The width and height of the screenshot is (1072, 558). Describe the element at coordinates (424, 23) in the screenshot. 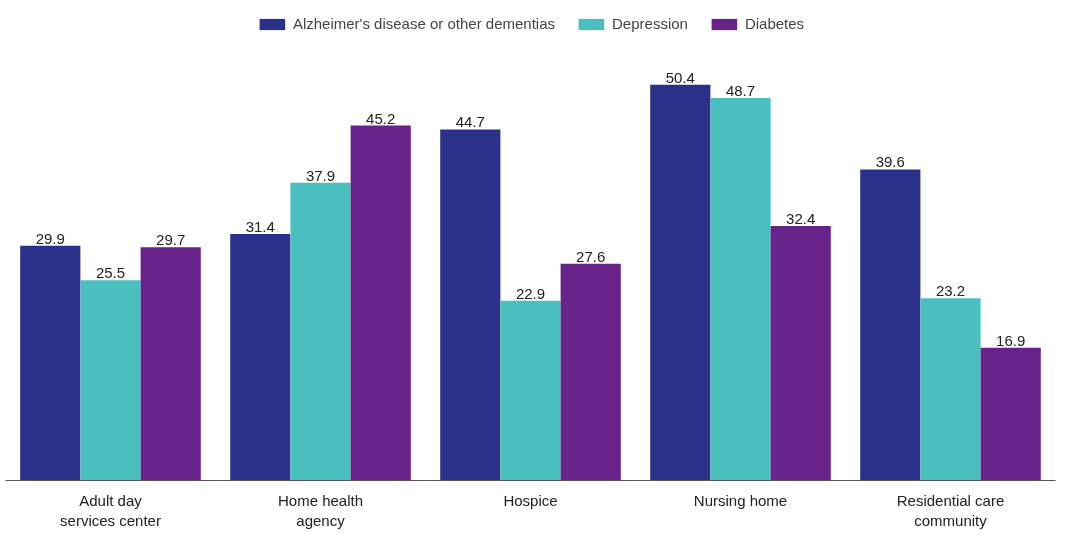

I see `legend-label: Alzheimer's disease or other dementias` at that location.